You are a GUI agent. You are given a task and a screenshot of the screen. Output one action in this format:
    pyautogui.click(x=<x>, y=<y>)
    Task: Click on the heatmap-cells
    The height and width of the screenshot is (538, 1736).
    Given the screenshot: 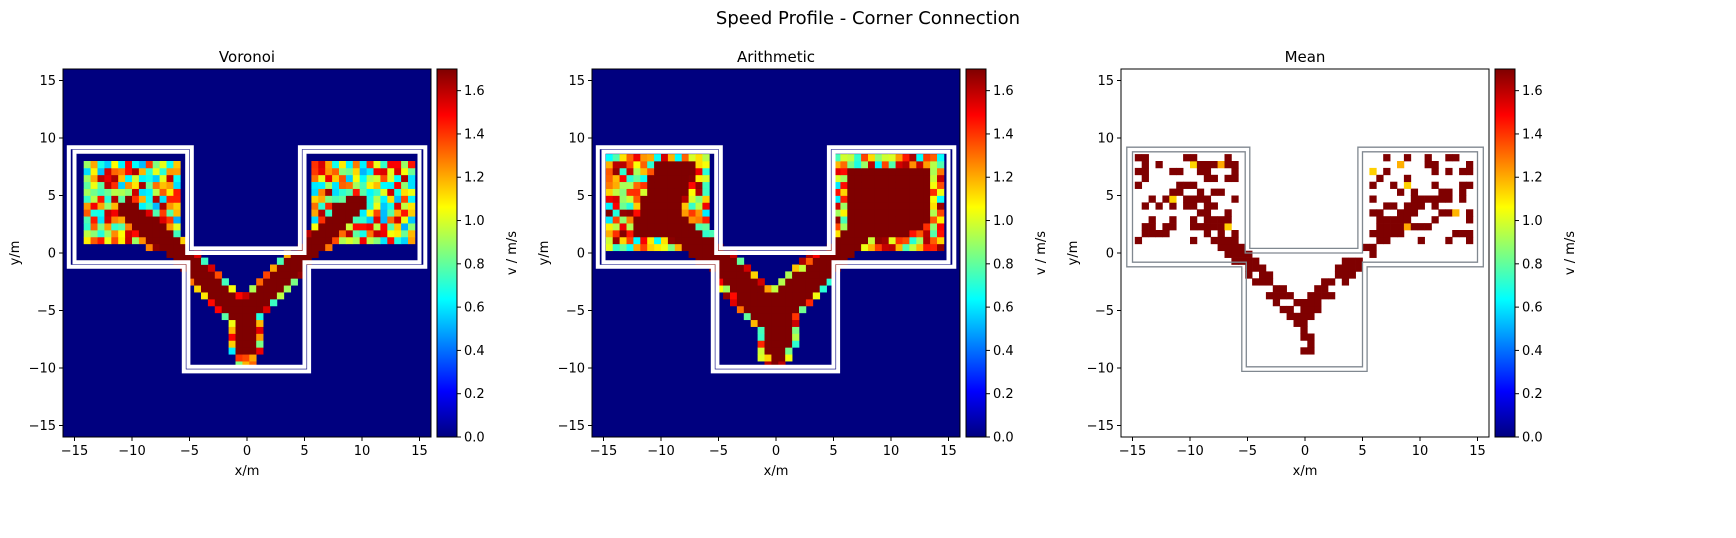 What is the action you would take?
    pyautogui.click(x=1304, y=254)
    